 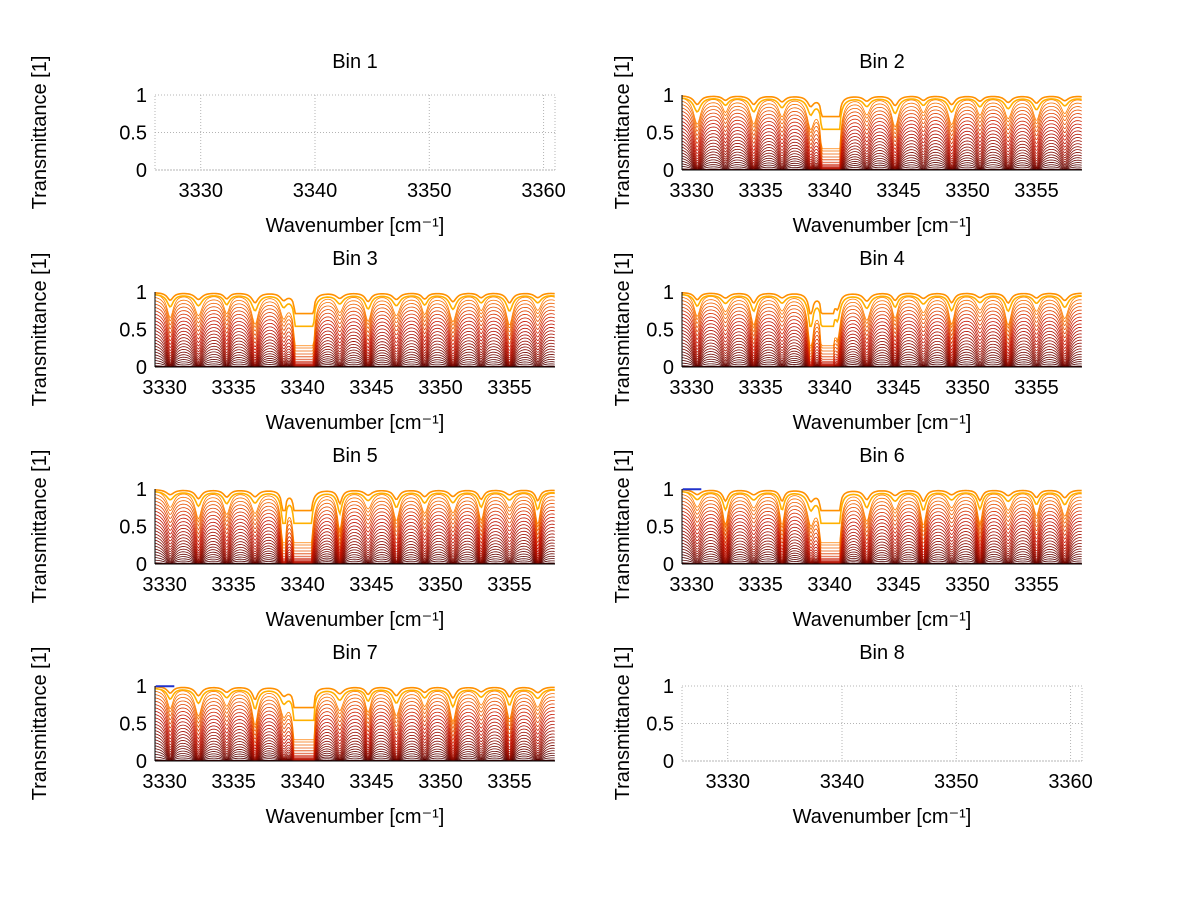 I want to click on chart-title: Bin 6, so click(x=882, y=456).